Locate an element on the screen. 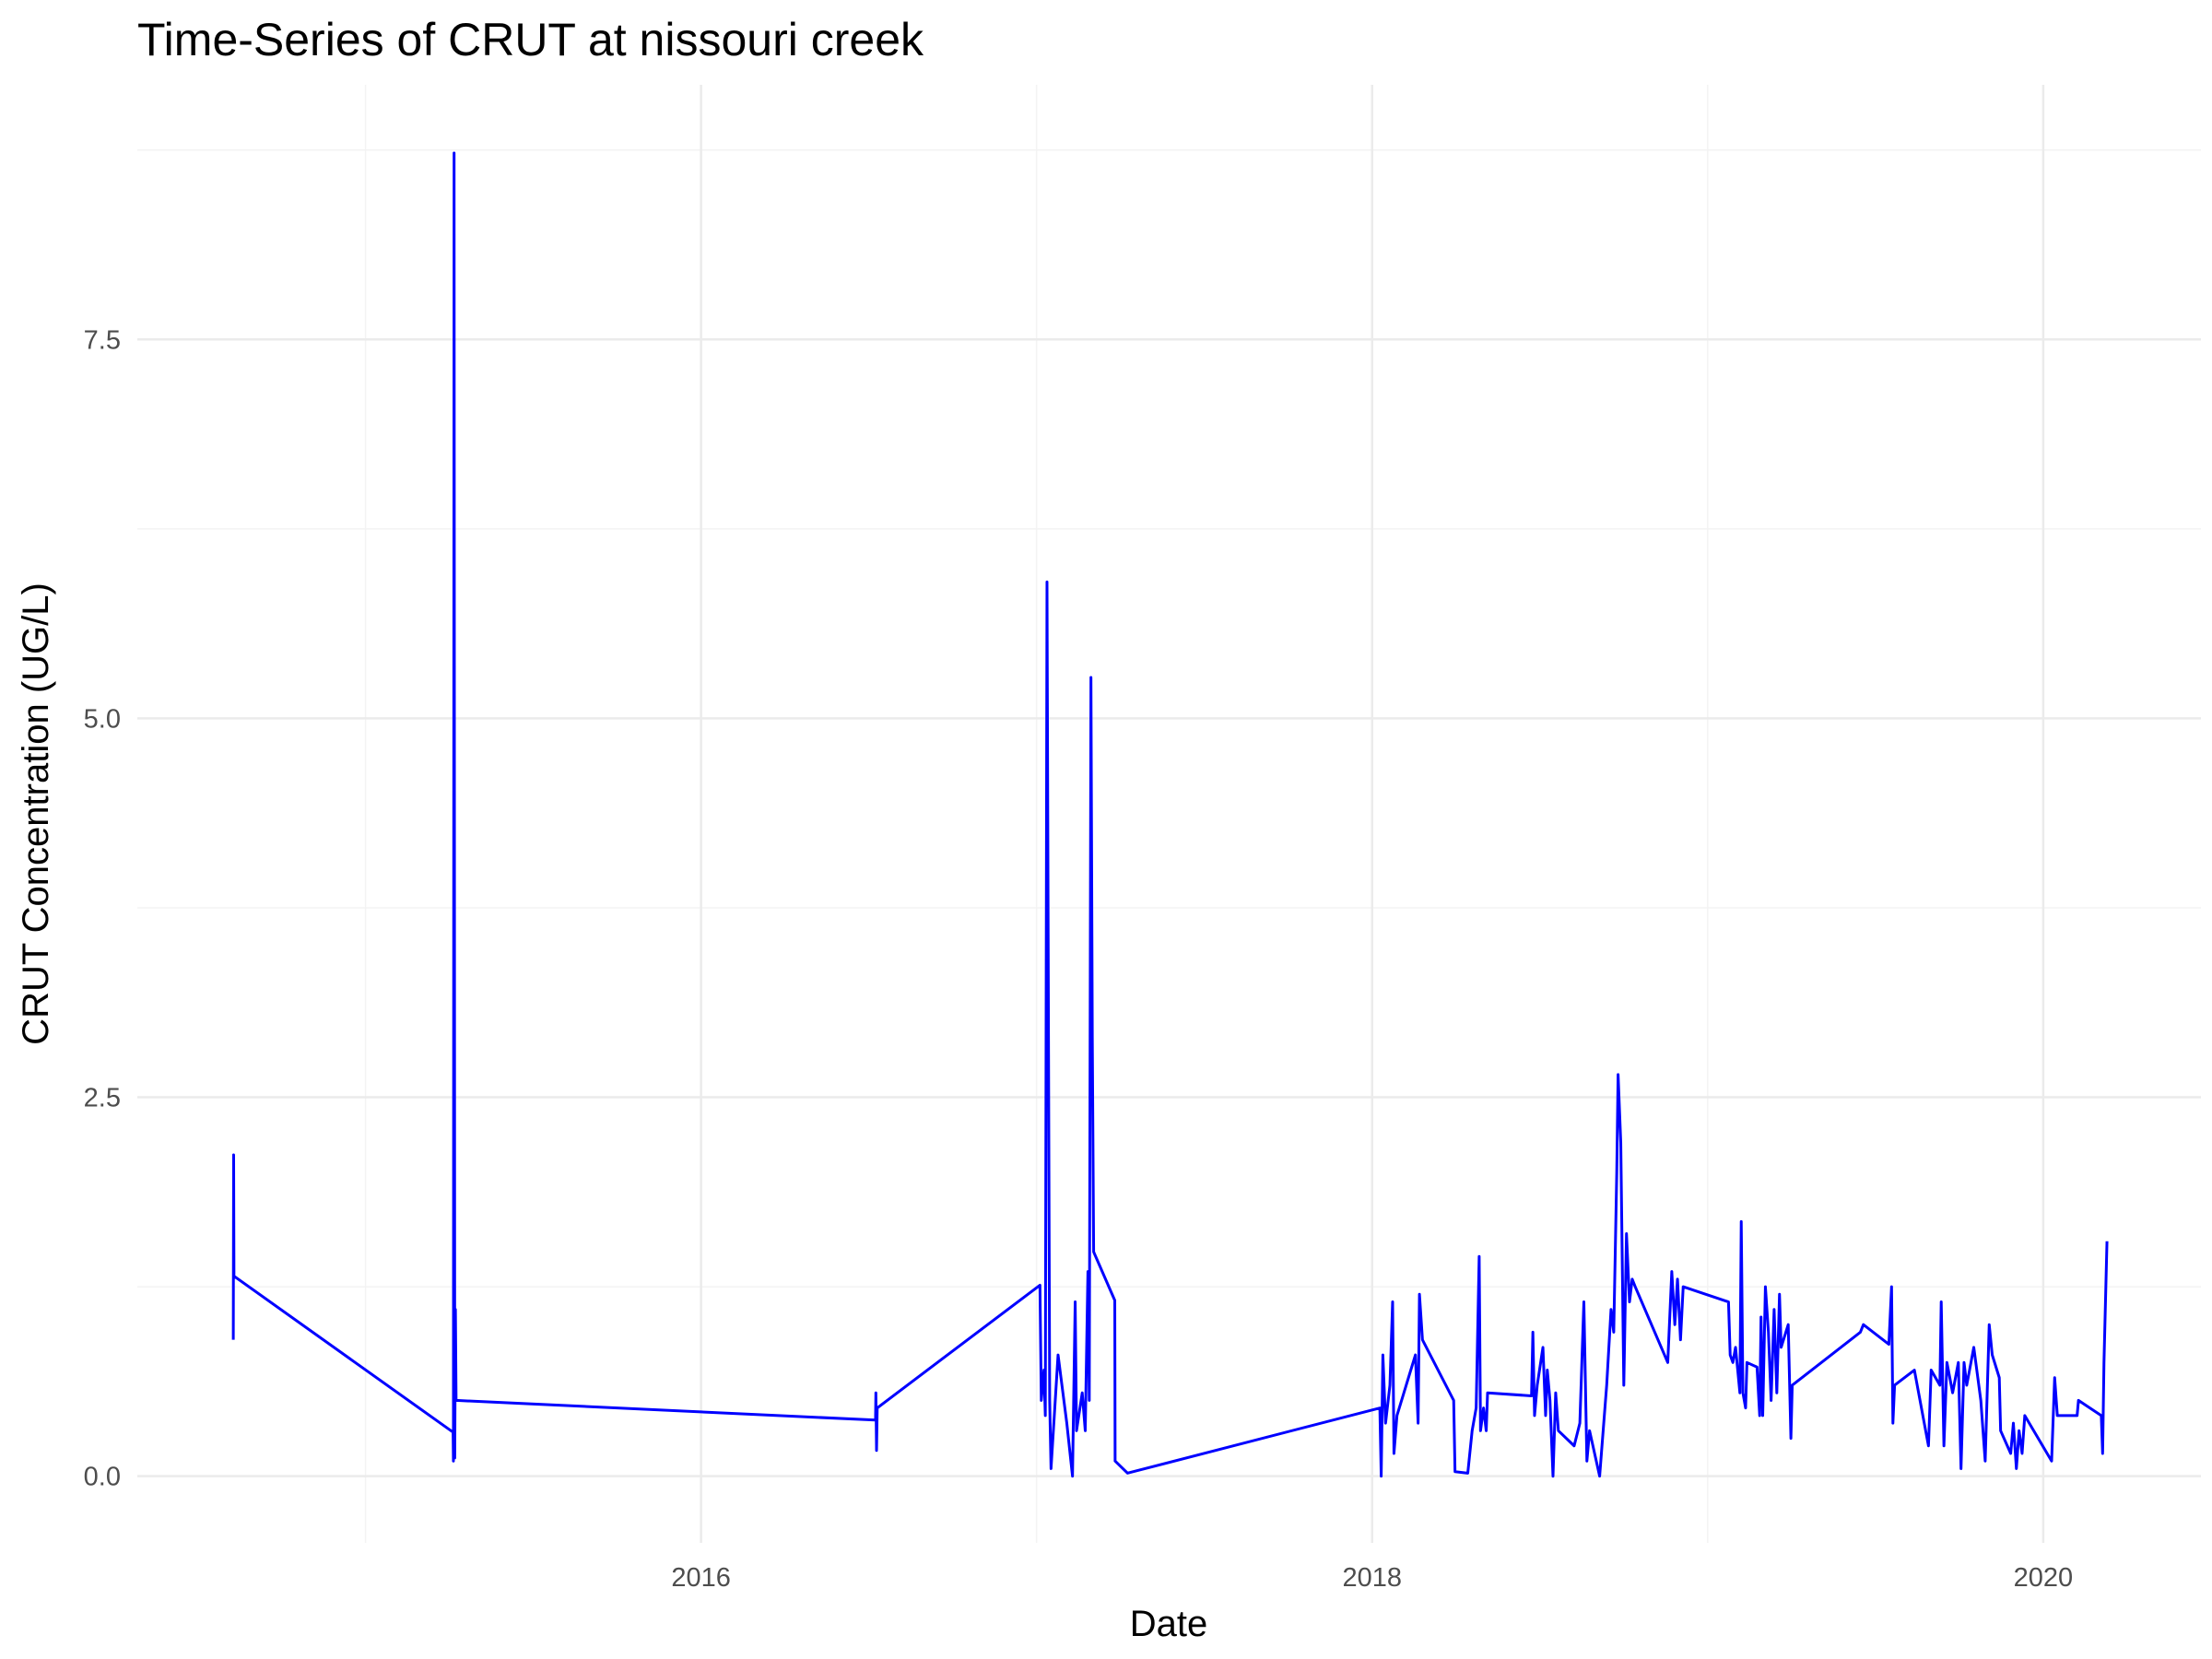 The image size is (2212, 1659). y-tick-label: 2.5 is located at coordinates (102, 1098).